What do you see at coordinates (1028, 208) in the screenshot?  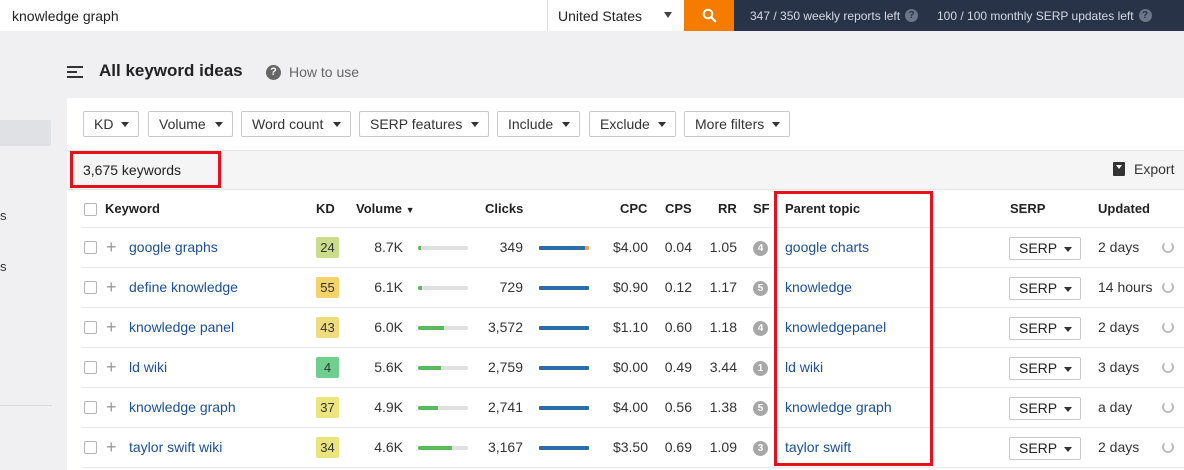 I see `col-header-serp: SERP` at bounding box center [1028, 208].